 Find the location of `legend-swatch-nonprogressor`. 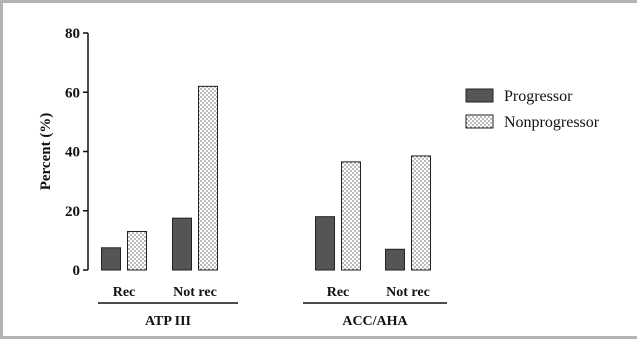

legend-swatch-nonprogressor is located at coordinates (479, 121).